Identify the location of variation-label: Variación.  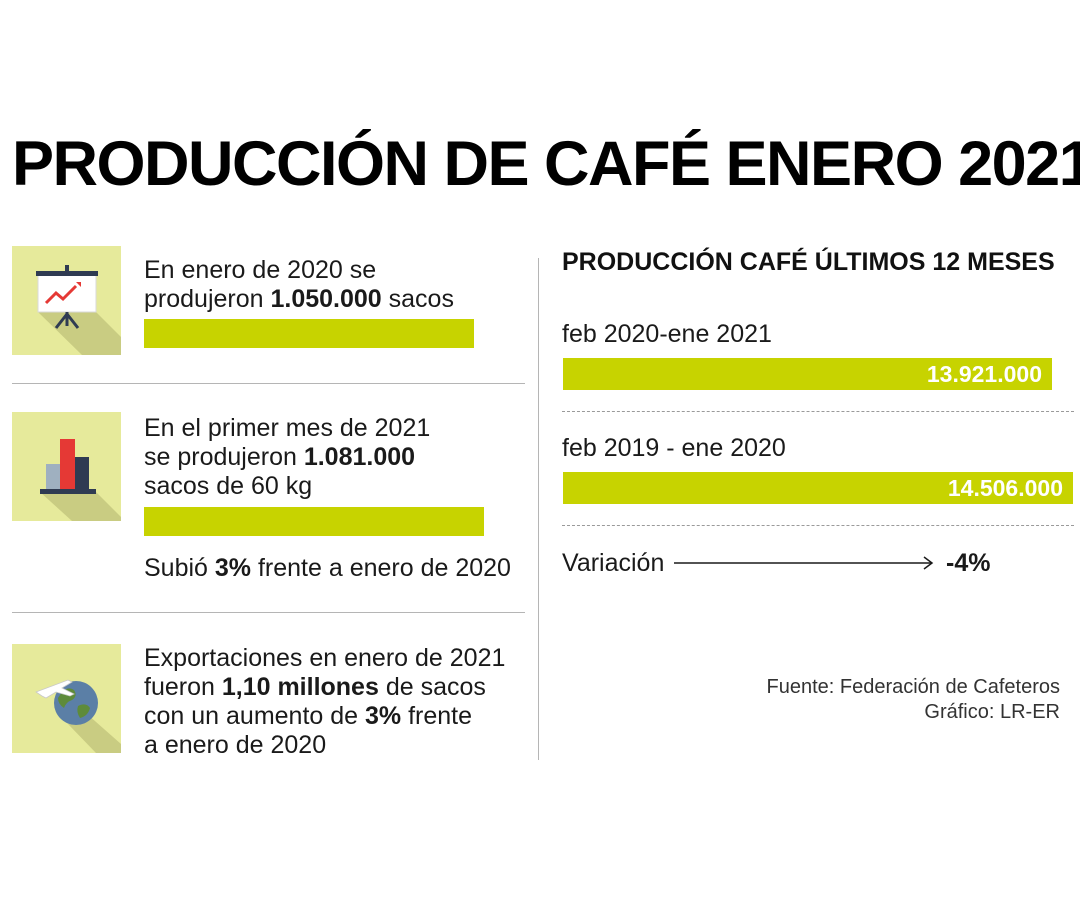
(613, 563).